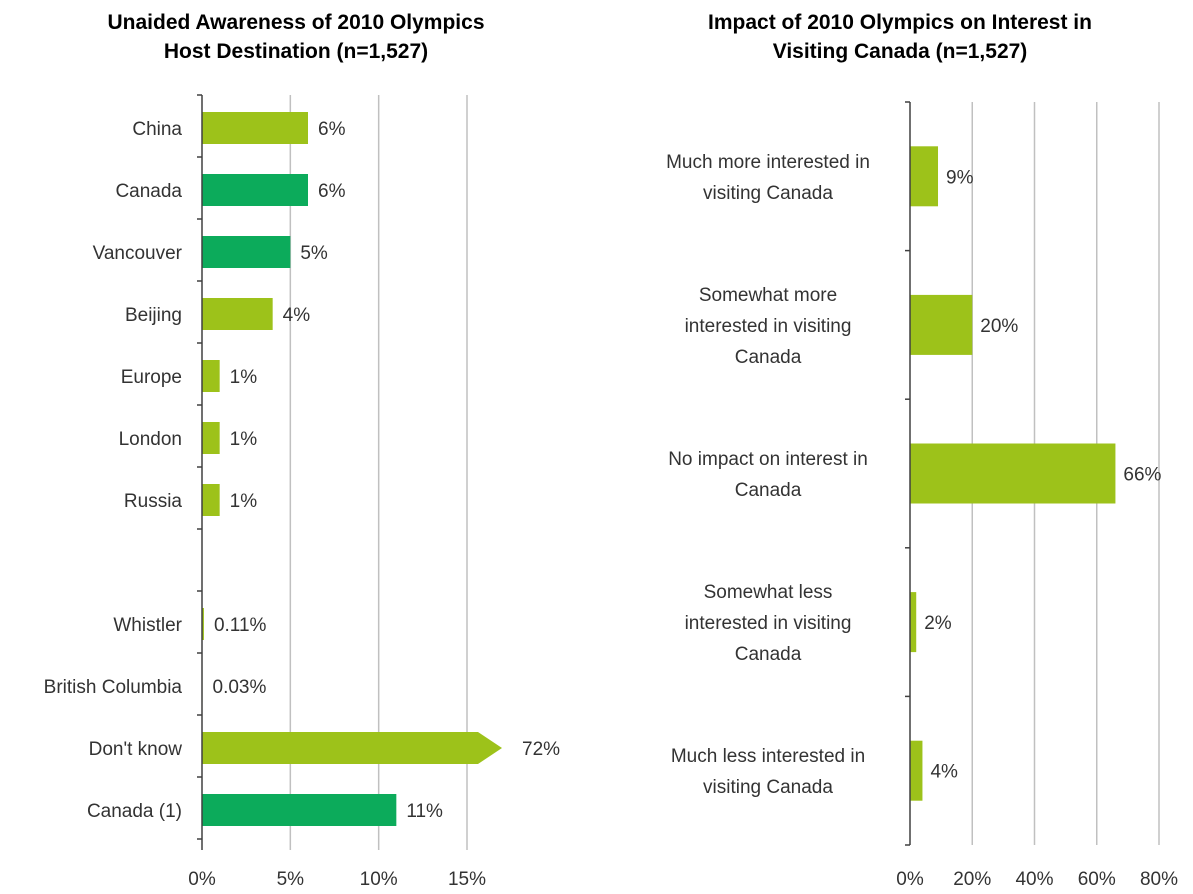  I want to click on chart2-x-tick-labels: 0% 20% 40% 60% 80%, so click(1037, 879).